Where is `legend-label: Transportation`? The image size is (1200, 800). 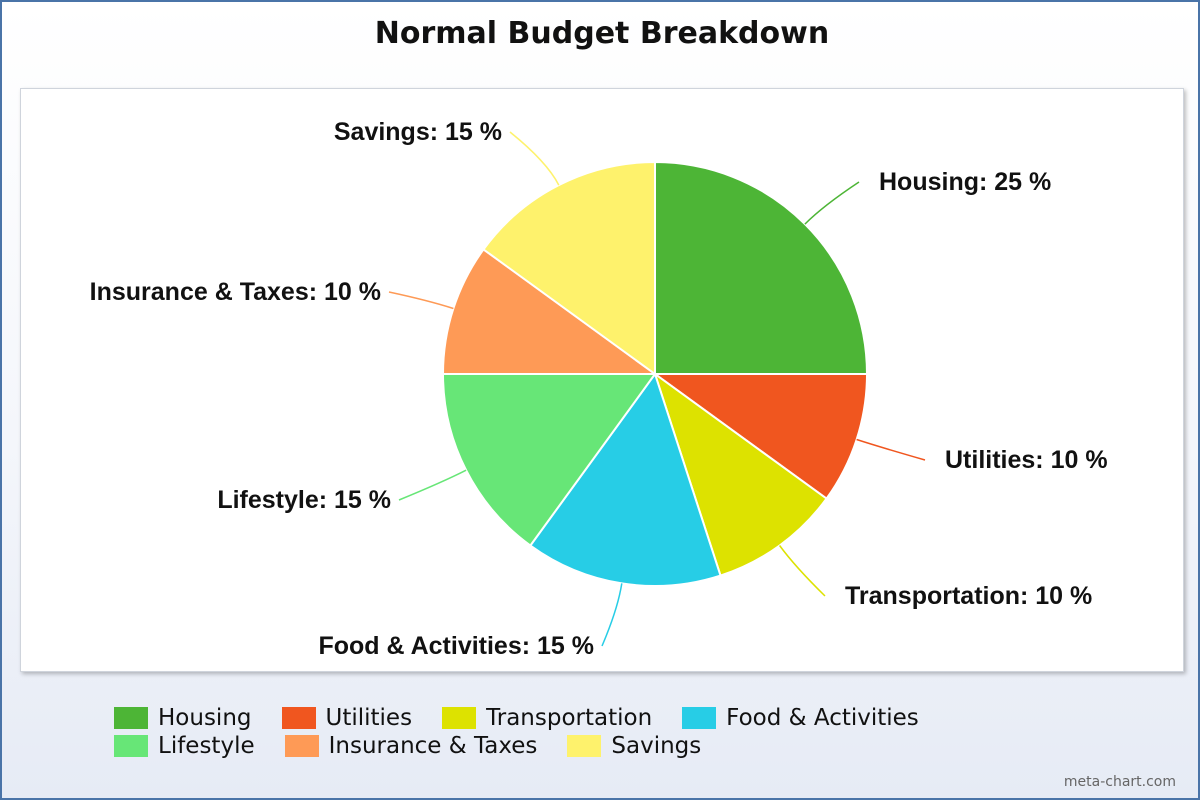 legend-label: Transportation is located at coordinates (569, 718).